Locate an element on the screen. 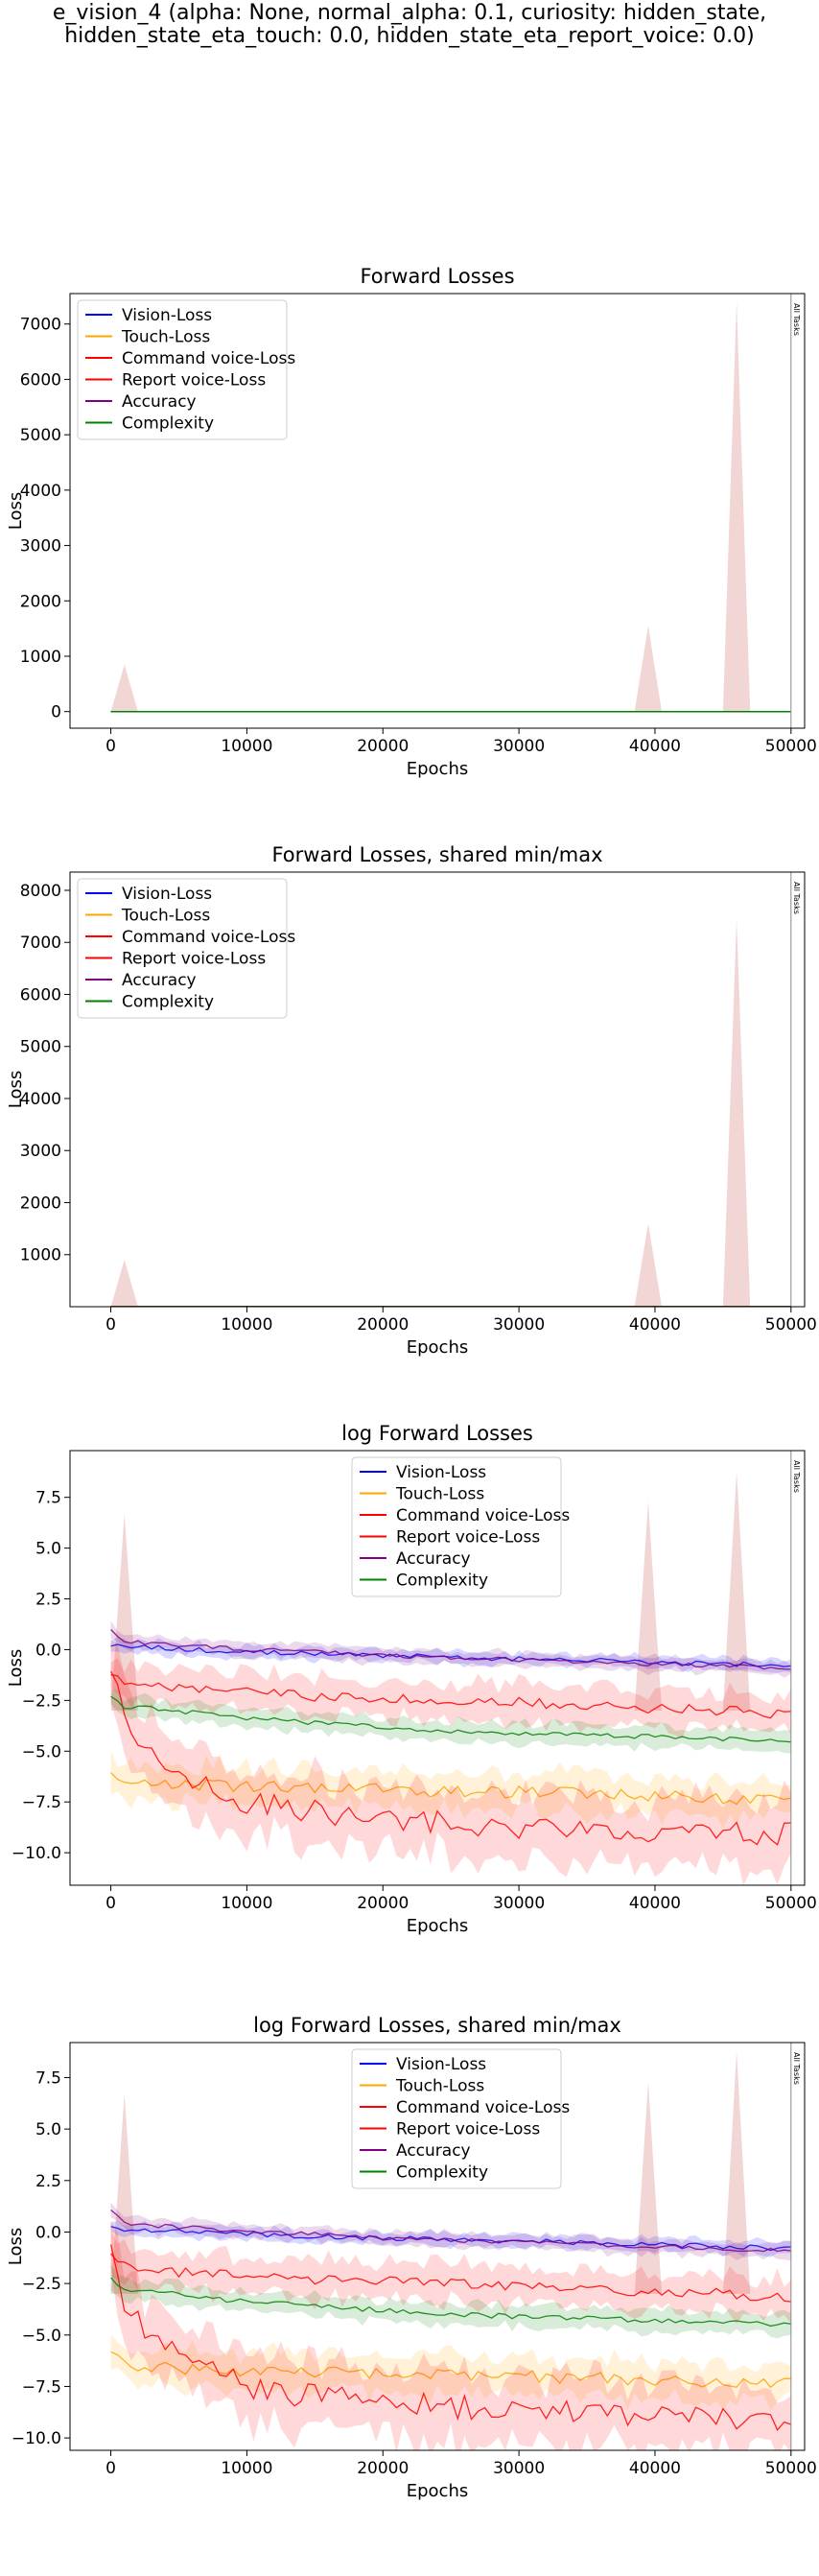 The width and height of the screenshot is (819, 2576). chart-title: Forward Losses, shared min/max is located at coordinates (436, 855).